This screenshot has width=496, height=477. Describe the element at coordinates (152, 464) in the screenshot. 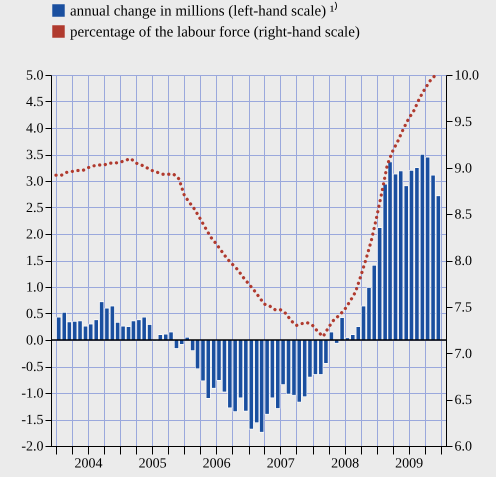

I see `x-tick-label: 2005` at that location.